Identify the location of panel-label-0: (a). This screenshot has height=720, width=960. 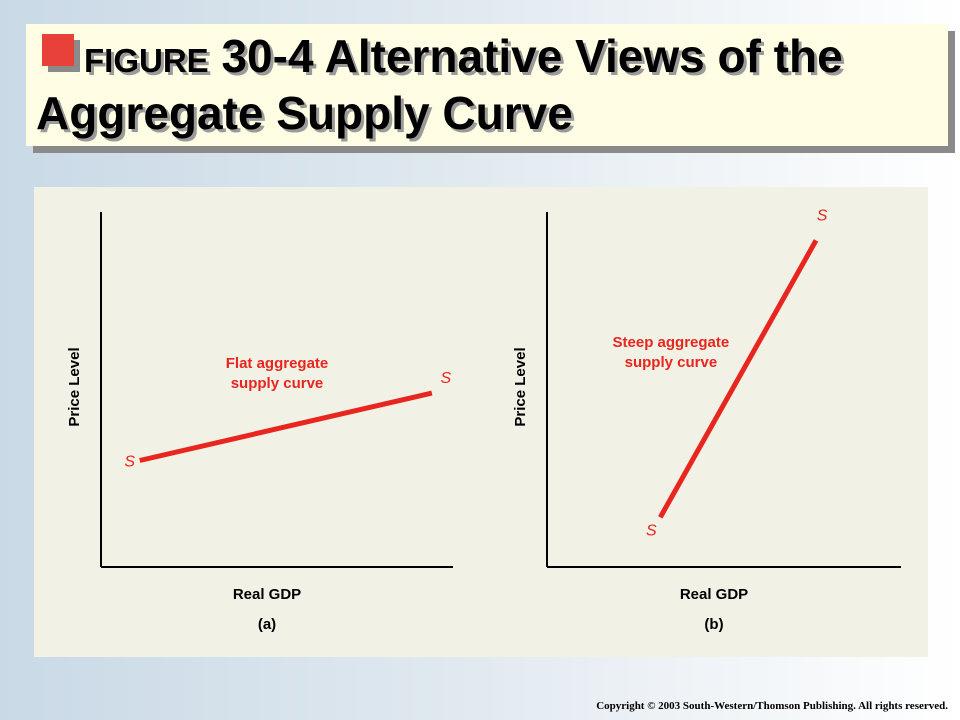
(267, 624).